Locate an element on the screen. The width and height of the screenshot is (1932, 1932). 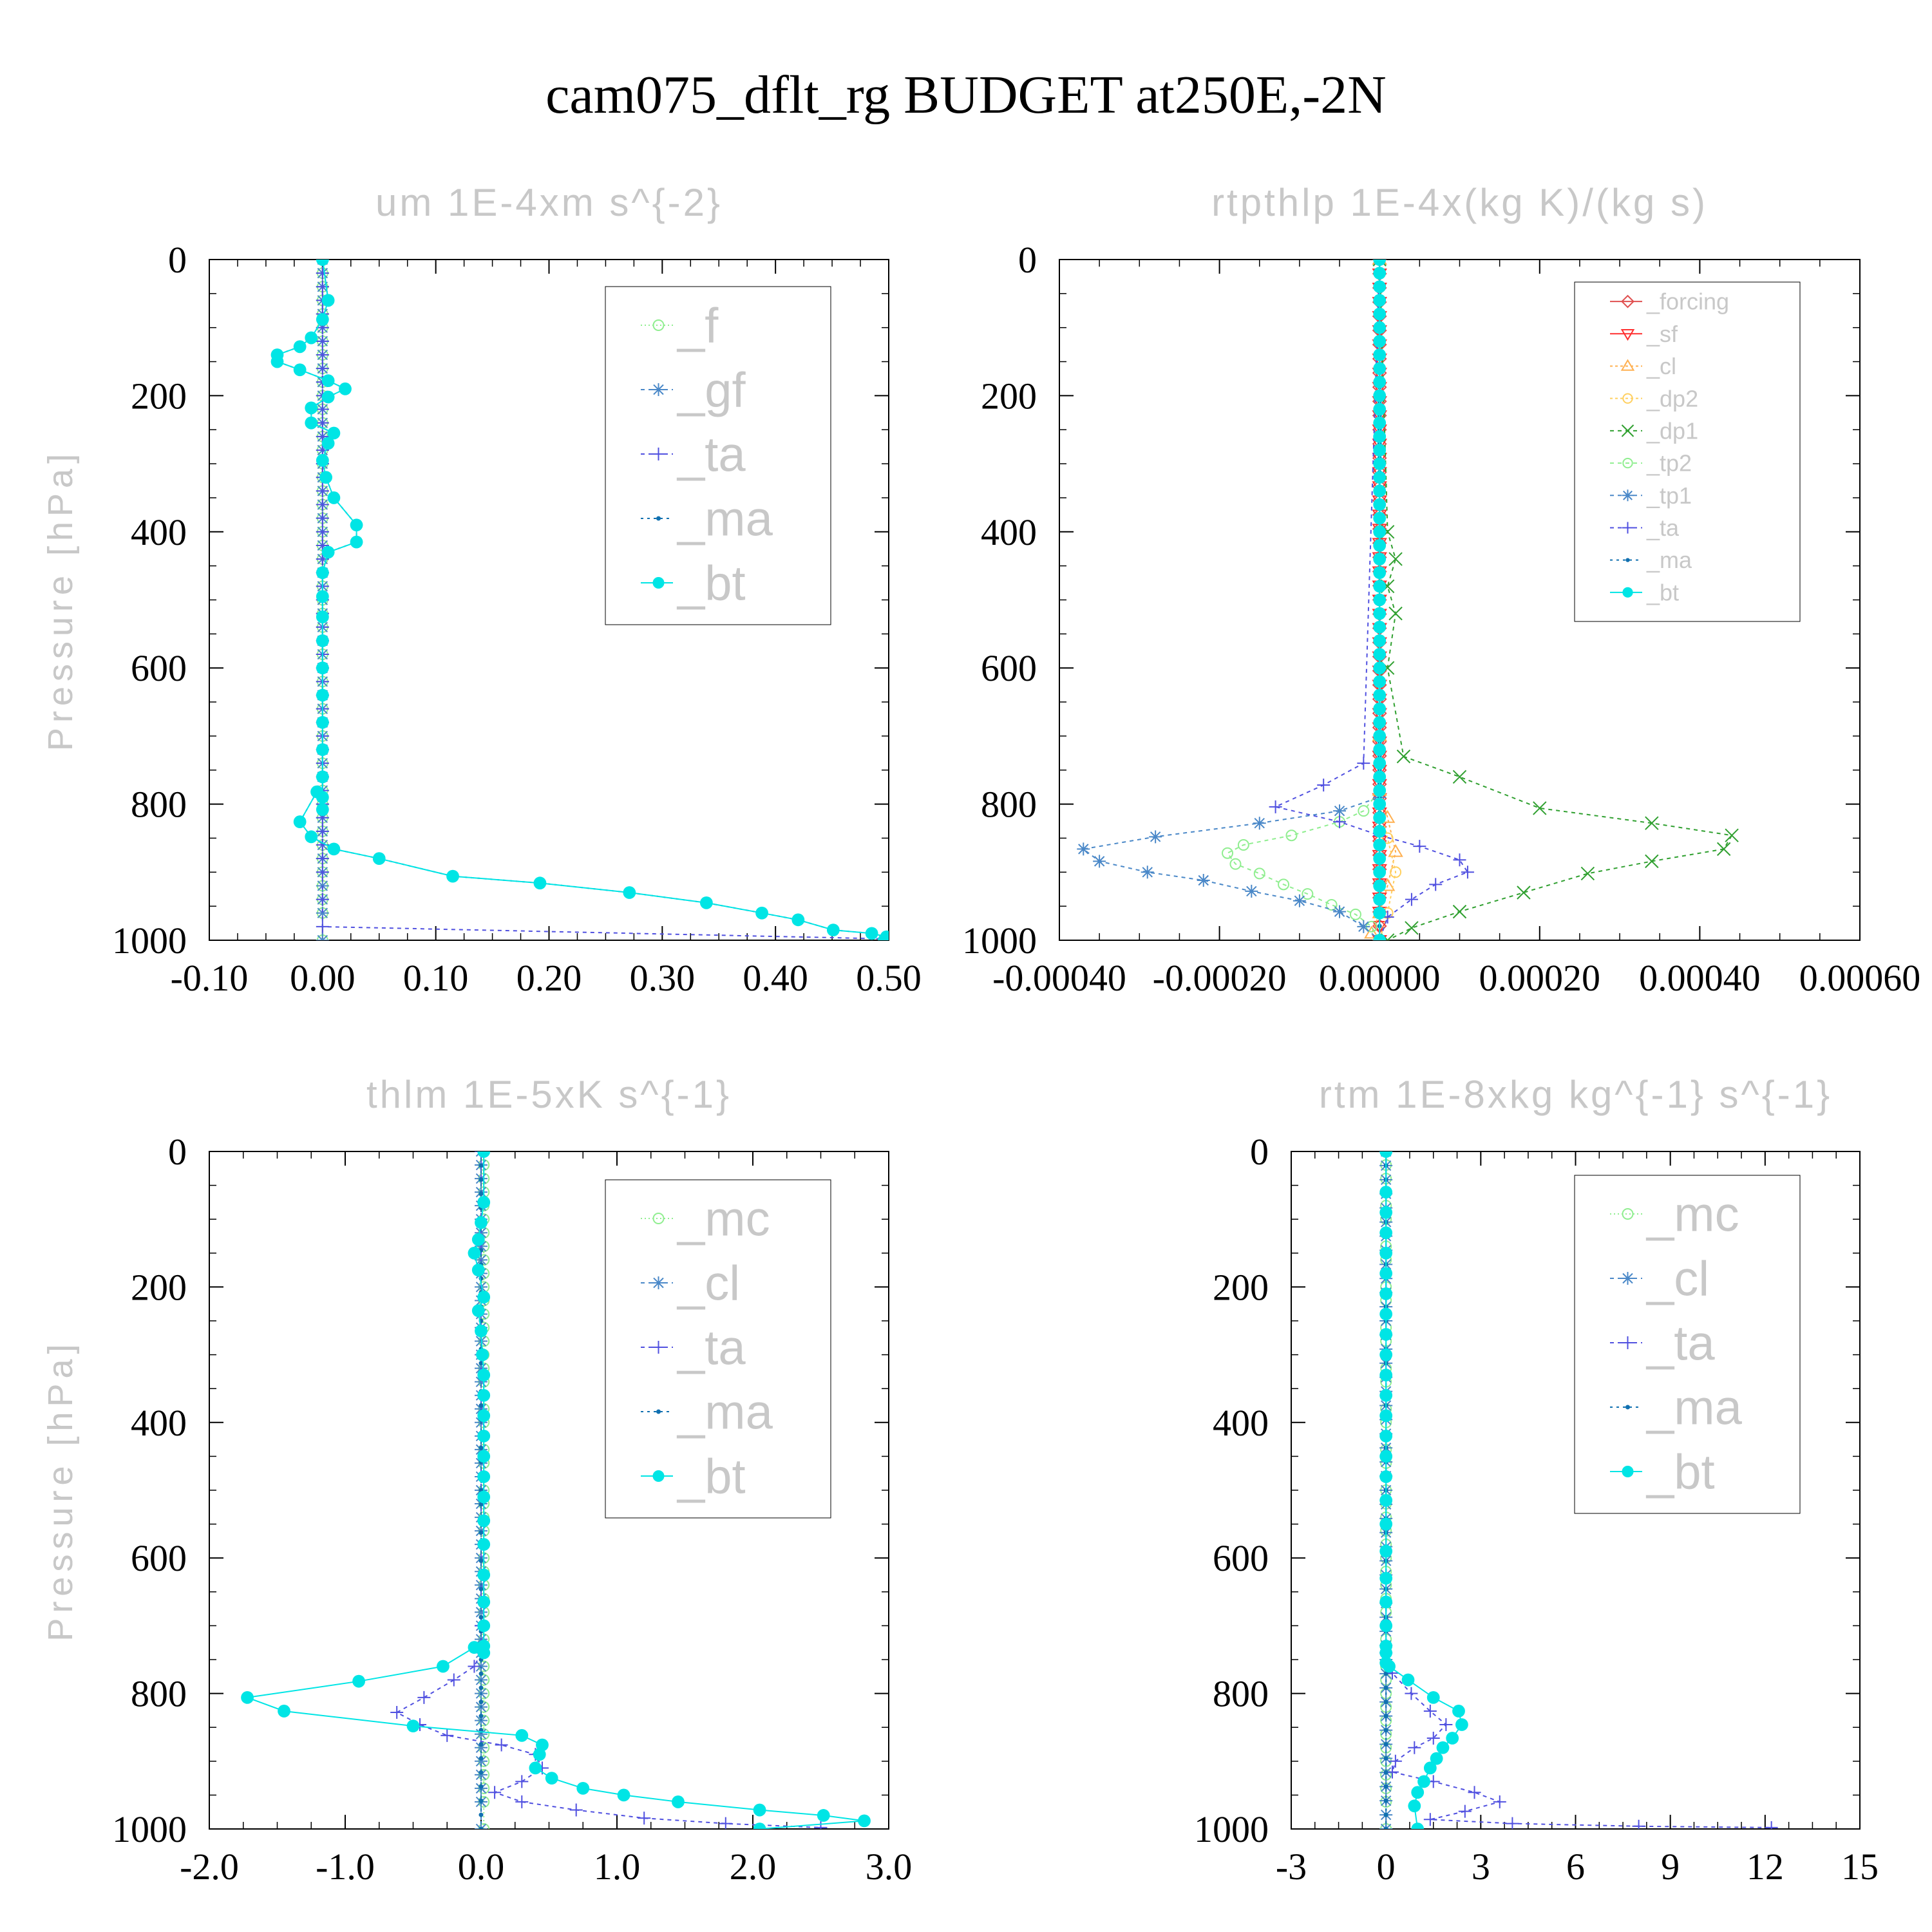
x-tick-label: 0.50 is located at coordinates (889, 978).